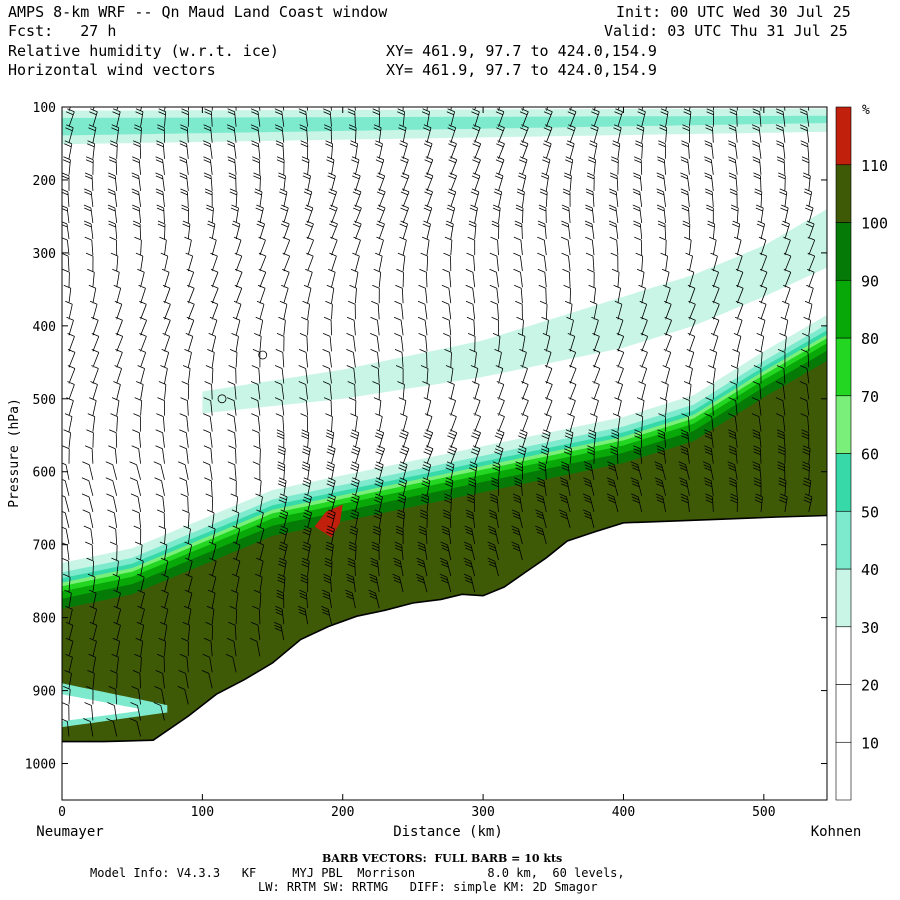 The height and width of the screenshot is (900, 900). I want to click on colorbar-label: 30, so click(870, 628).